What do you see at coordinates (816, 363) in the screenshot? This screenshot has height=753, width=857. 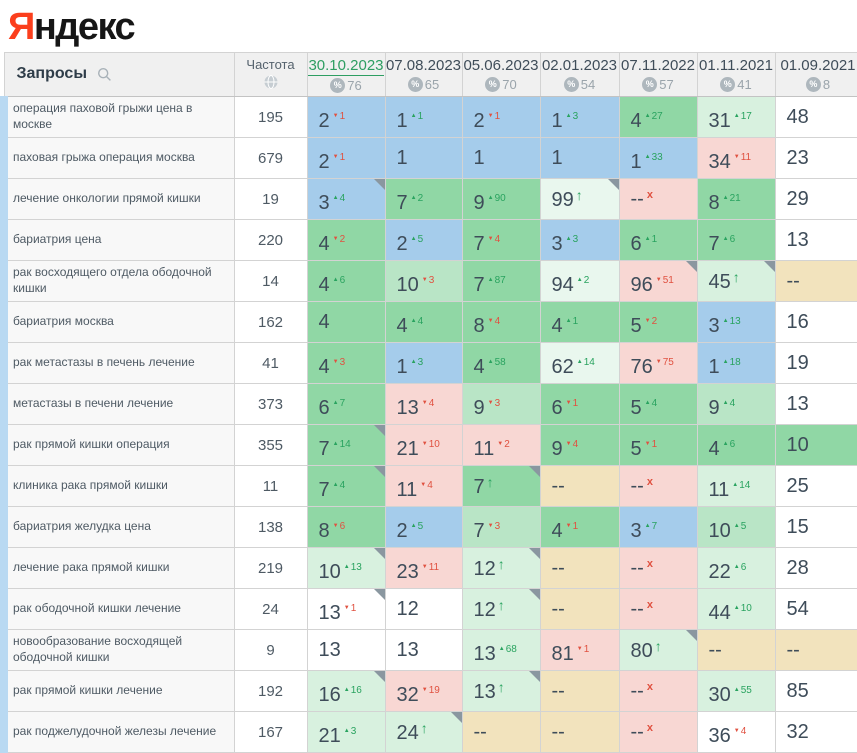 I see `position-cell: 19` at bounding box center [816, 363].